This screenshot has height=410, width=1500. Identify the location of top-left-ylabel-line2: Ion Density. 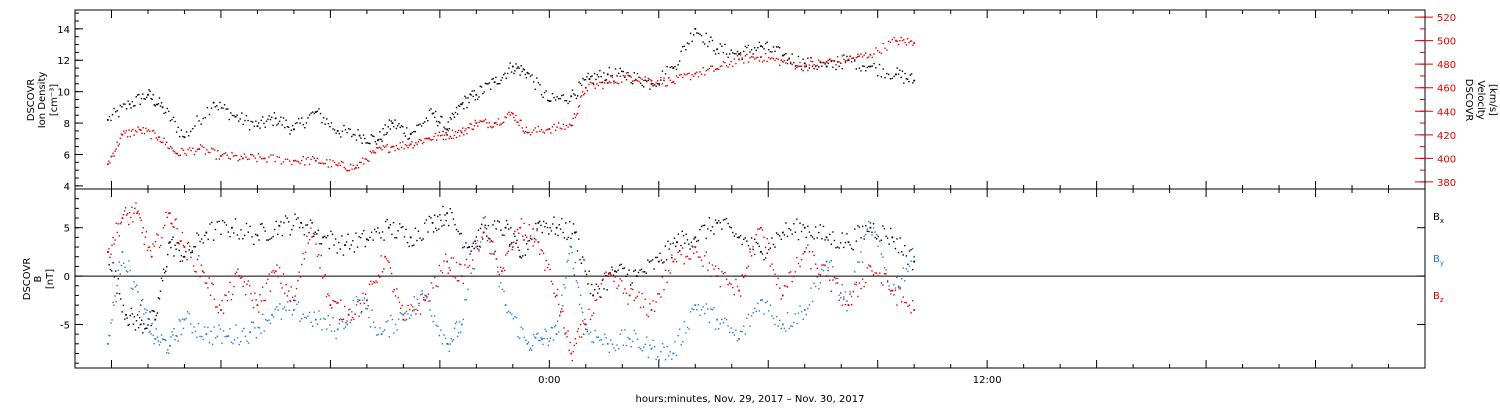
(42, 100).